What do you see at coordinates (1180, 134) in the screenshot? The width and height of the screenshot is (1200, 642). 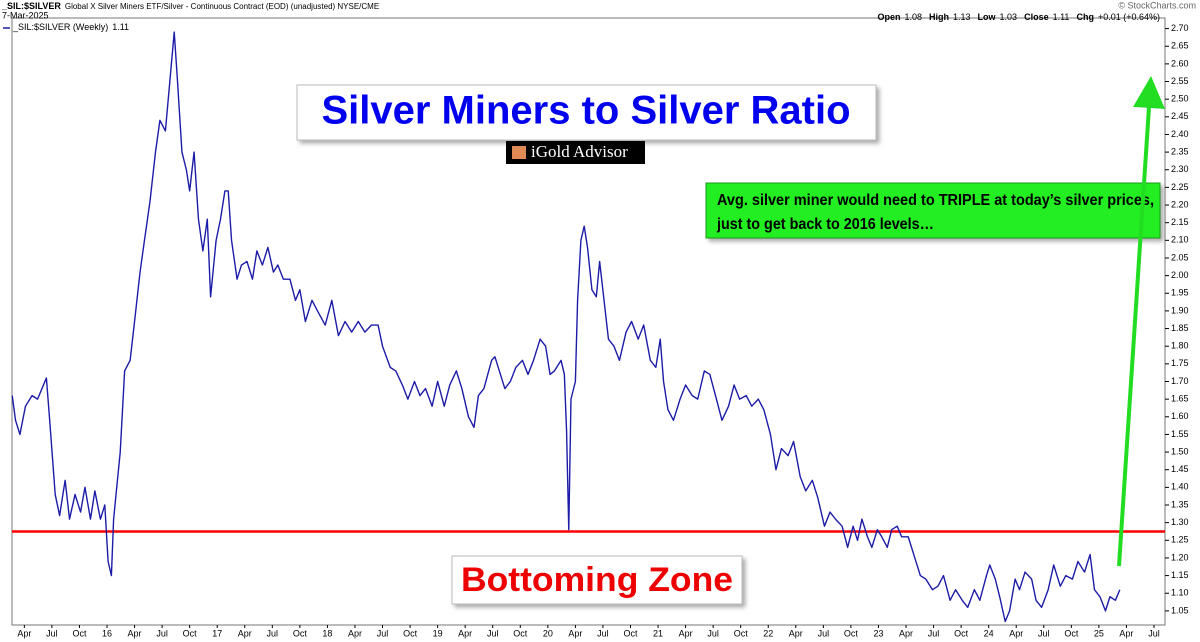 I see `y-tick-label: 2.40` at bounding box center [1180, 134].